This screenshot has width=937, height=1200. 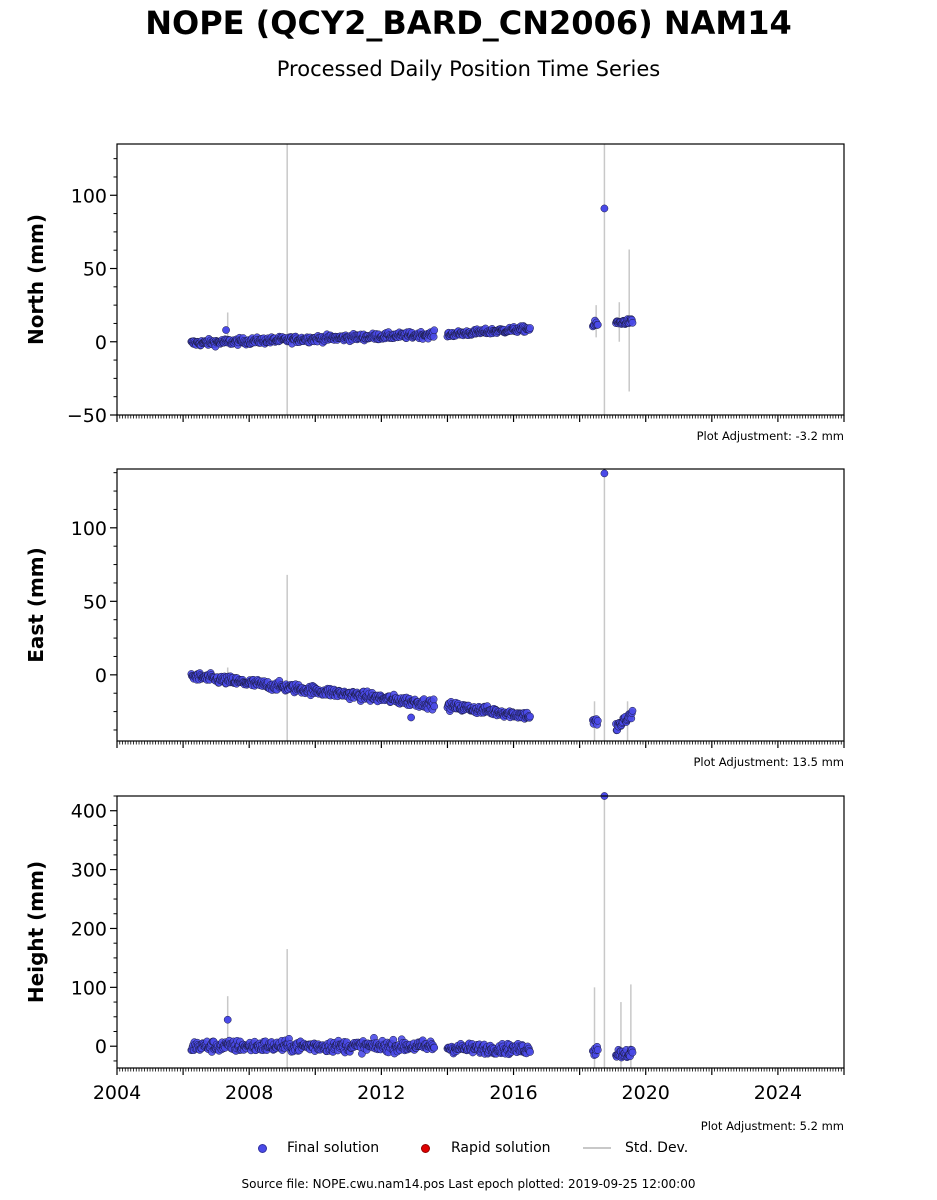 What do you see at coordinates (772, 1126) in the screenshot?
I see `plot-adjustment-label: Plot Adjustment: 5.2 mm` at bounding box center [772, 1126].